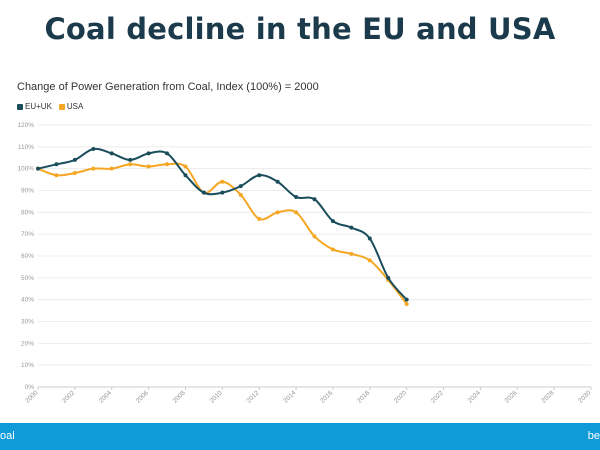 The height and width of the screenshot is (450, 600). What do you see at coordinates (26, 147) in the screenshot?
I see `y-tick-label: 110%` at bounding box center [26, 147].